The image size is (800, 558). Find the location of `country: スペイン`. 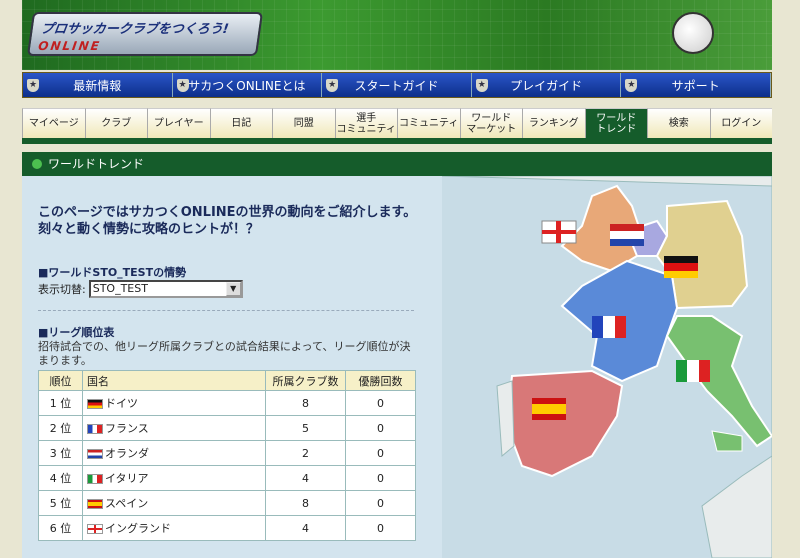

country: スペイン is located at coordinates (174, 503).